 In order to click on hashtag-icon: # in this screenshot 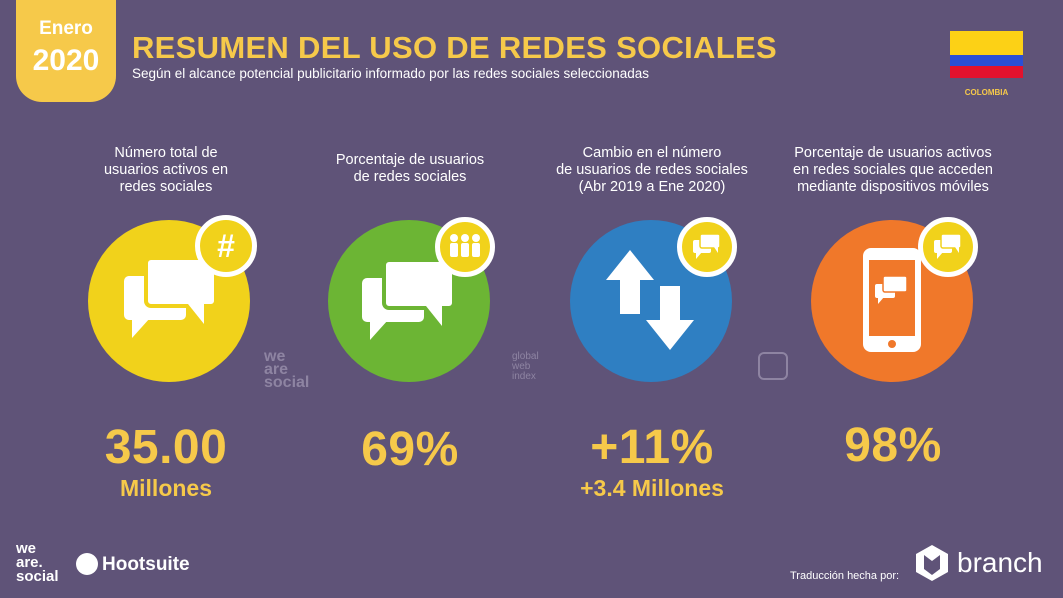, I will do `click(226, 246)`.